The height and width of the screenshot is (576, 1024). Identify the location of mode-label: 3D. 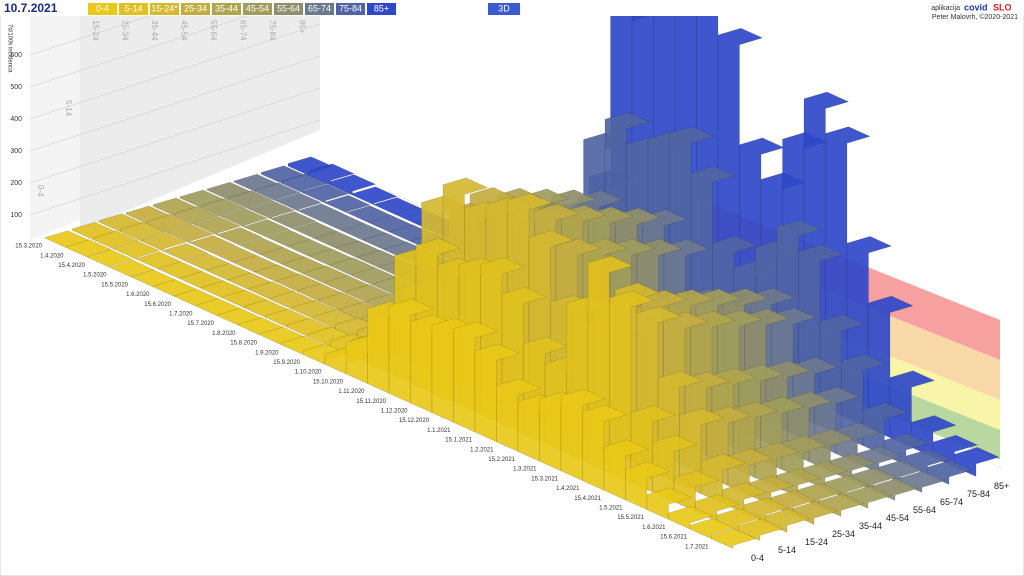
(504, 8).